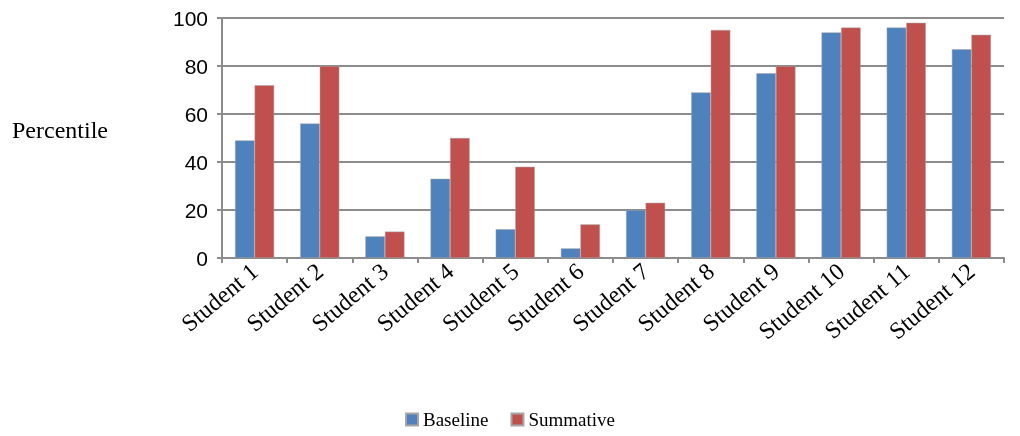 The height and width of the screenshot is (436, 1020). What do you see at coordinates (60, 130) in the screenshot?
I see `y-axis-title: Percentile` at bounding box center [60, 130].